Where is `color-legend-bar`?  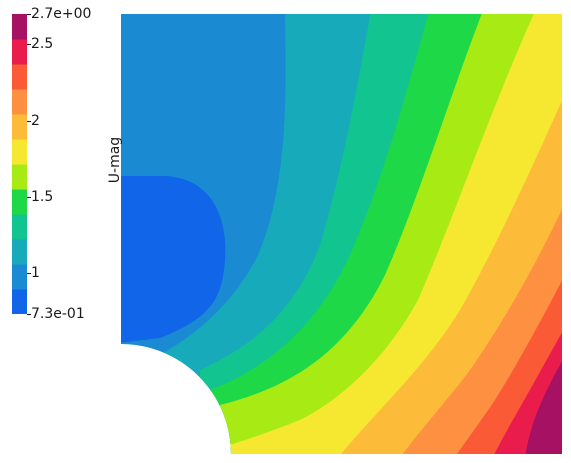 color-legend-bar is located at coordinates (19, 164).